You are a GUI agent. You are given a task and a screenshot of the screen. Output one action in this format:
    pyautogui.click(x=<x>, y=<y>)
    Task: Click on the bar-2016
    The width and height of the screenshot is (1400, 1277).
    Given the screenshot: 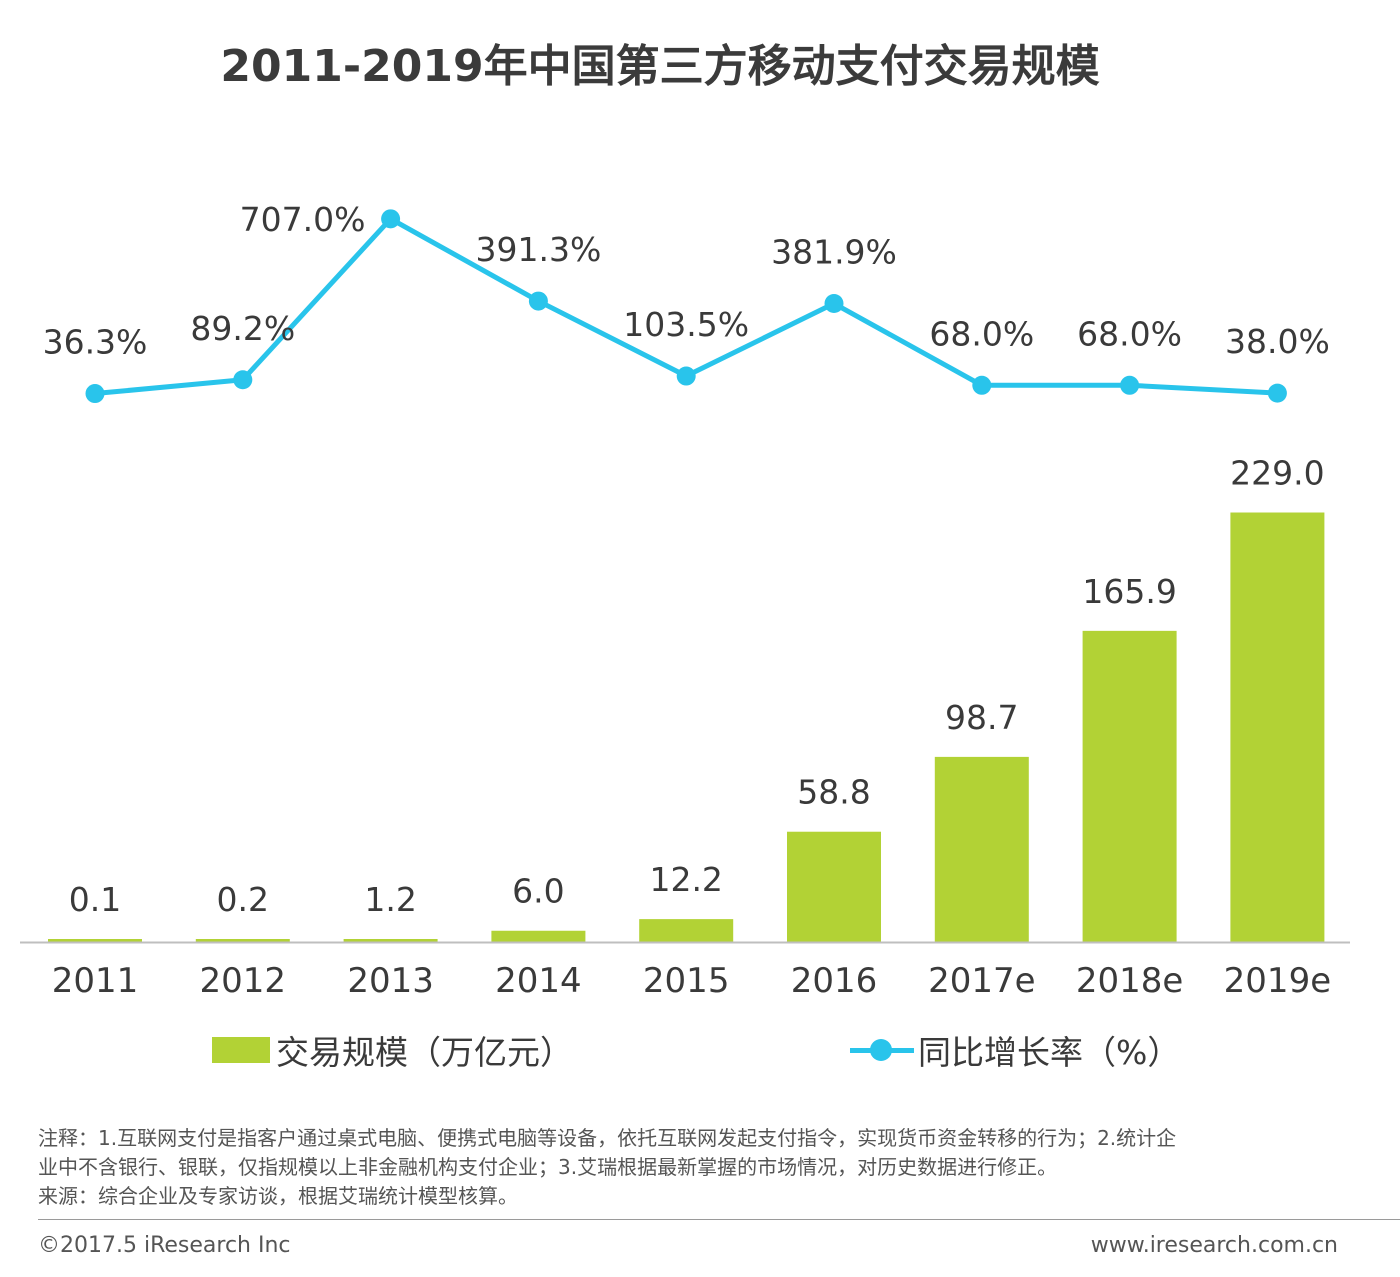 What is the action you would take?
    pyautogui.click(x=834, y=886)
    